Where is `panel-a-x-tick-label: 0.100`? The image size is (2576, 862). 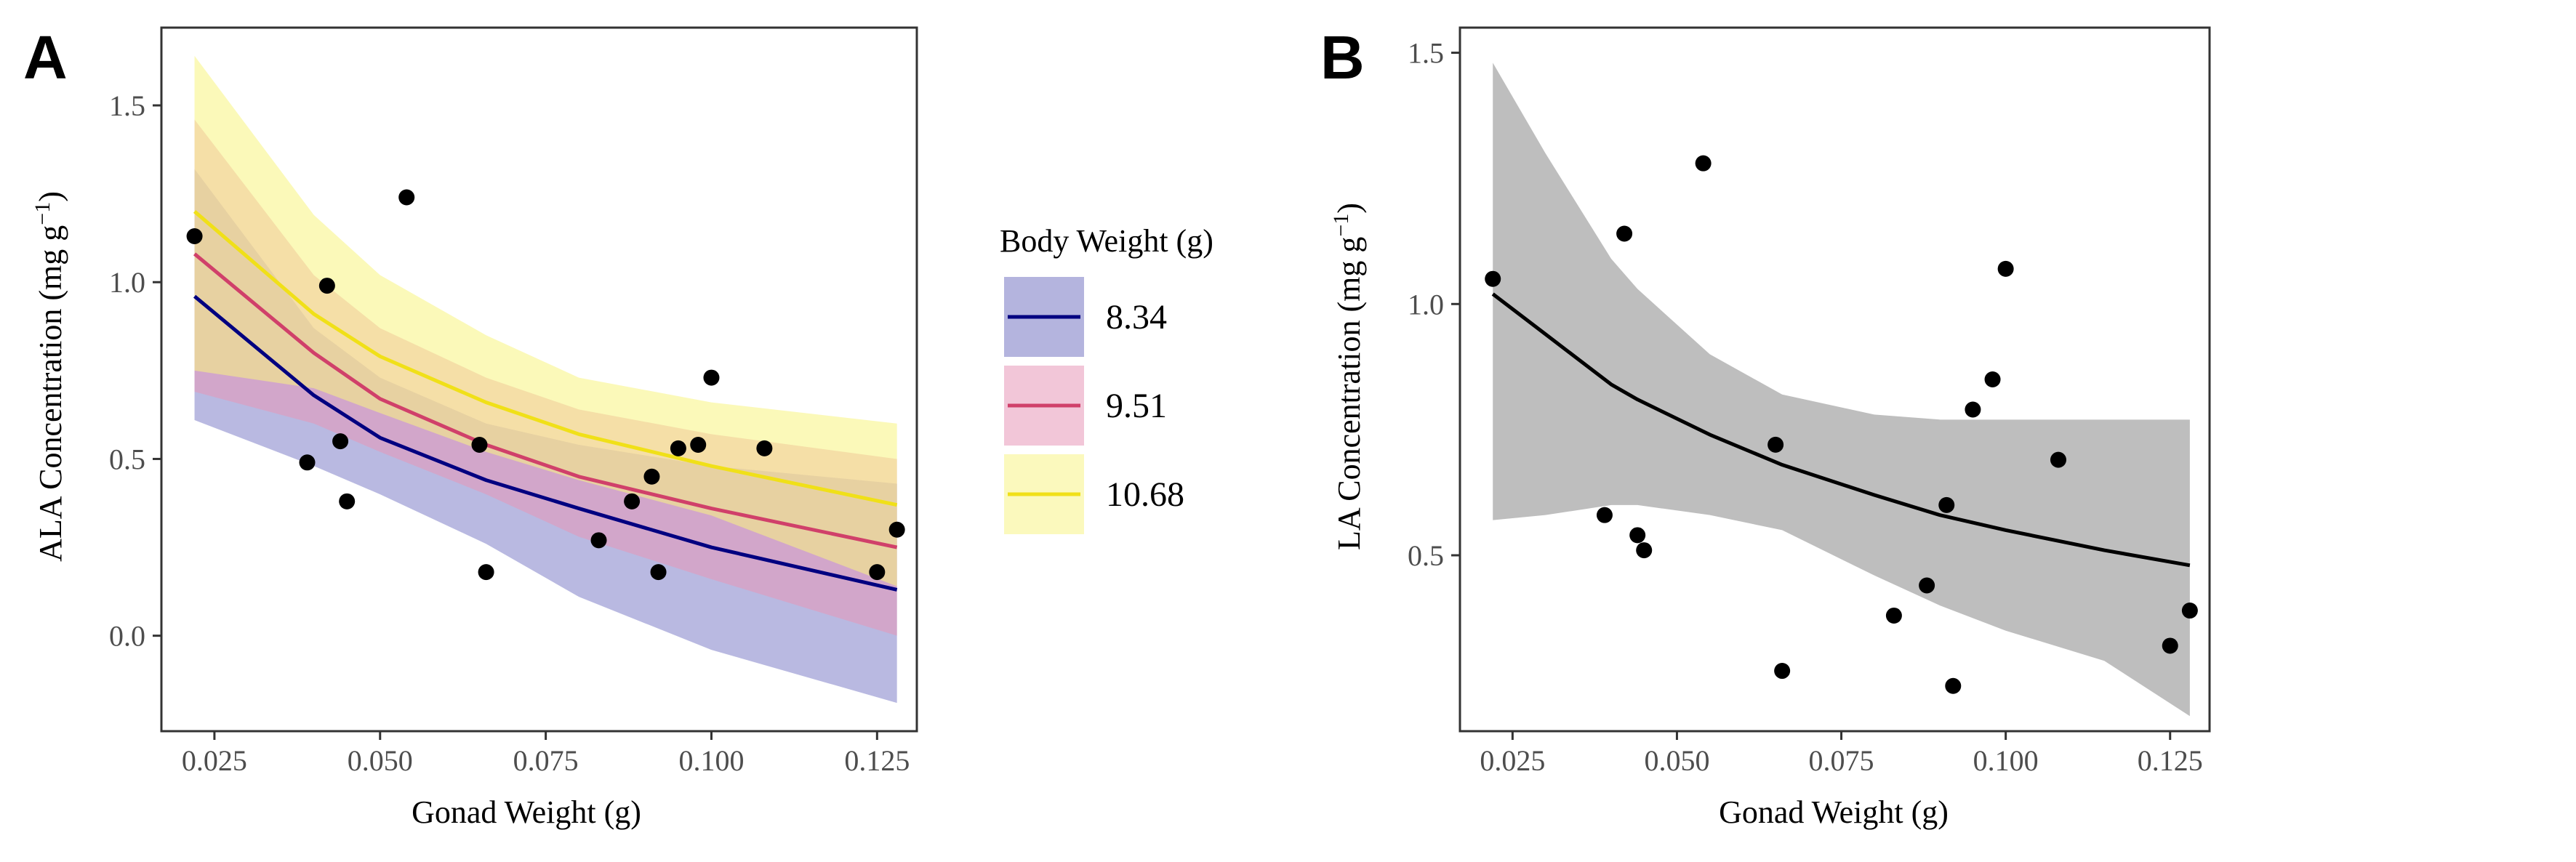 panel-a-x-tick-label: 0.100 is located at coordinates (711, 760).